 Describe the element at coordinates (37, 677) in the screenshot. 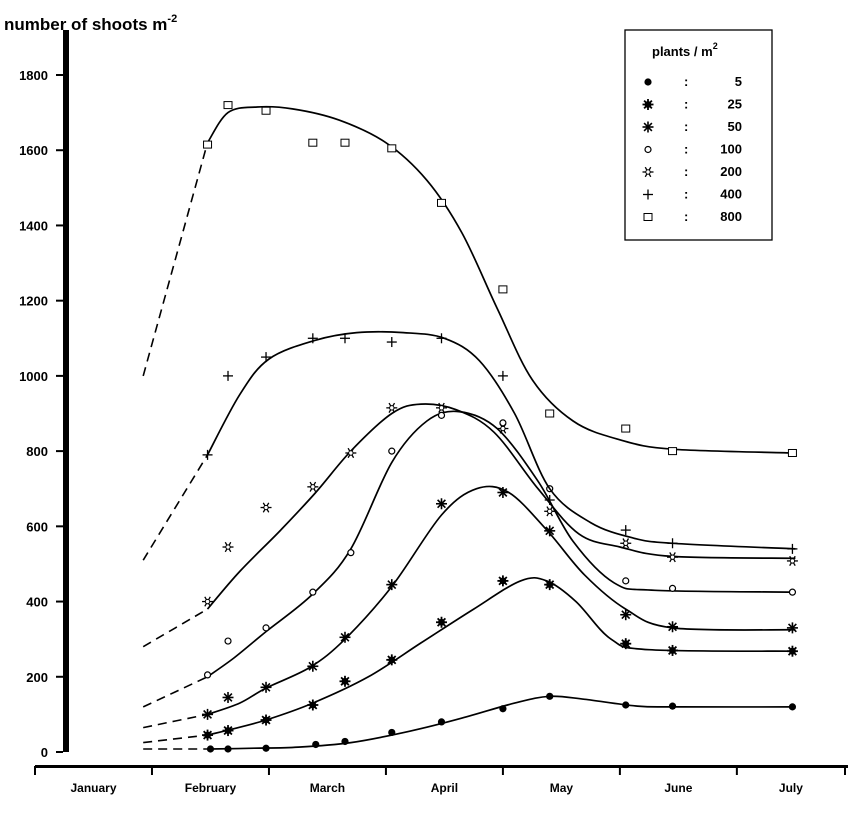

I see `y-tick-label: 200` at that location.